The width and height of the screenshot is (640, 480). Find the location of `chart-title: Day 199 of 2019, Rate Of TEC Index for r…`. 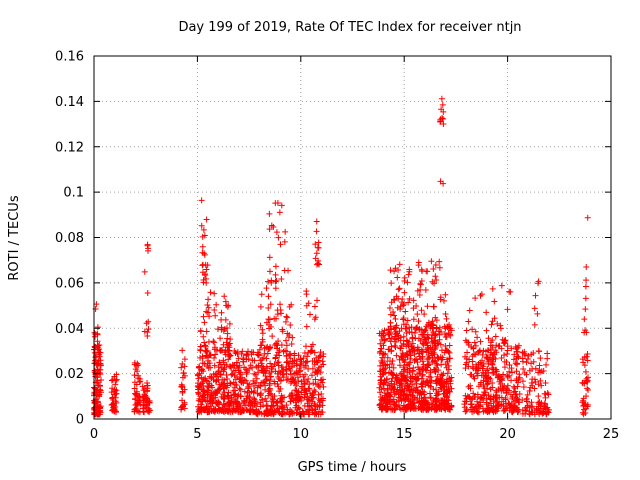

chart-title: Day 199 of 2019, Rate Of TEC Index for r… is located at coordinates (349, 27).